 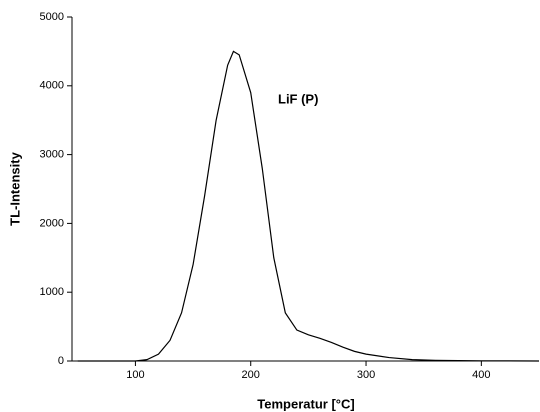 What do you see at coordinates (251, 375) in the screenshot?
I see `x-tick-label: 200` at bounding box center [251, 375].